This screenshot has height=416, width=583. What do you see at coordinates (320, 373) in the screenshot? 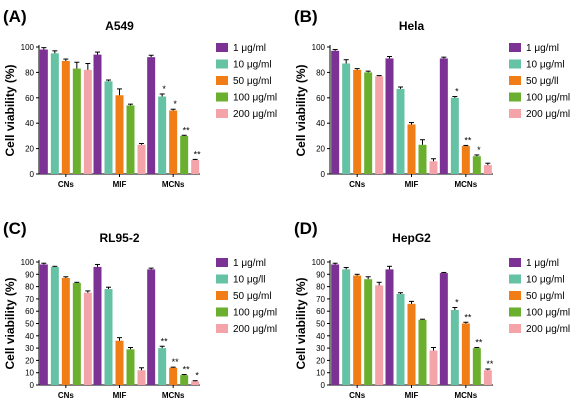
I see `y-tick-label: 10` at bounding box center [320, 373].